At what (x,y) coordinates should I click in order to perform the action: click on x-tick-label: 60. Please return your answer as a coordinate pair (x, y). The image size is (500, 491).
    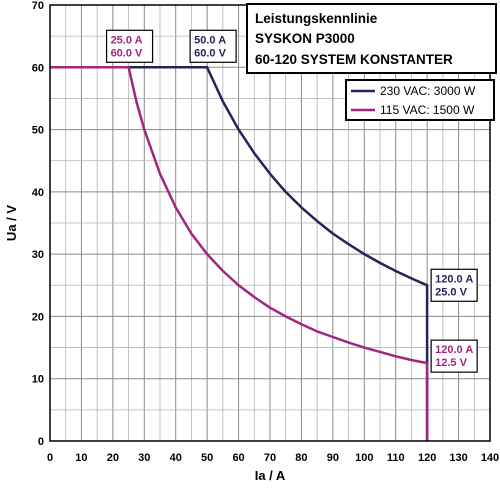
    Looking at the image, I should click on (238, 458).